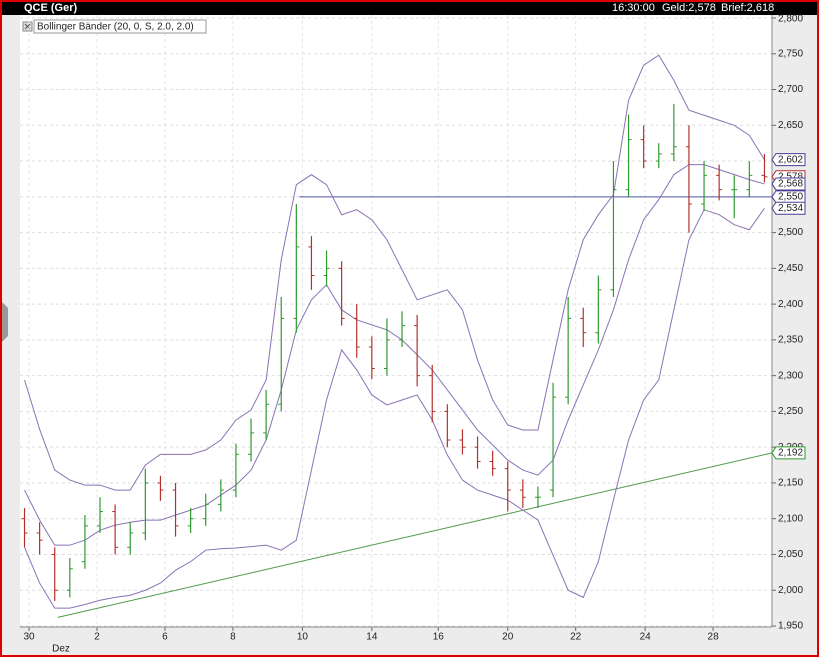 The image size is (819, 657). I want to click on marker-label: 2,192, so click(790, 453).